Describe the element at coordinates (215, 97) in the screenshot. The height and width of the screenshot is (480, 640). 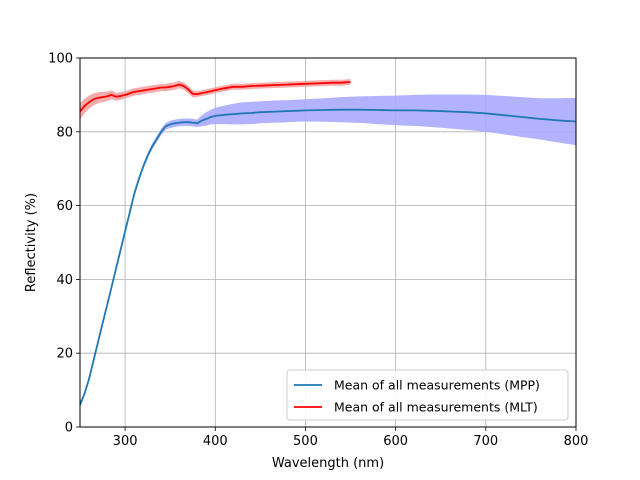
I see `series-line-mlt` at that location.